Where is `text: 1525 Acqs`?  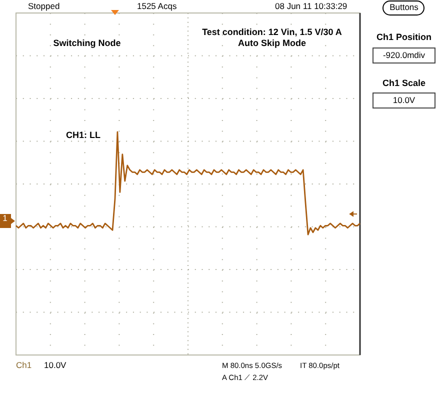 text: 1525 Acqs is located at coordinates (157, 6).